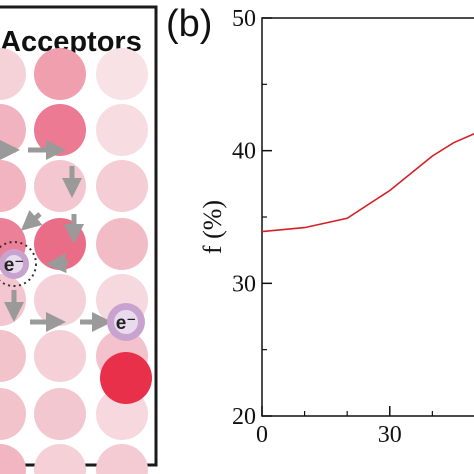 The image size is (474, 474). What do you see at coordinates (14, 265) in the screenshot?
I see `electron-left-label: e⁻` at bounding box center [14, 265].